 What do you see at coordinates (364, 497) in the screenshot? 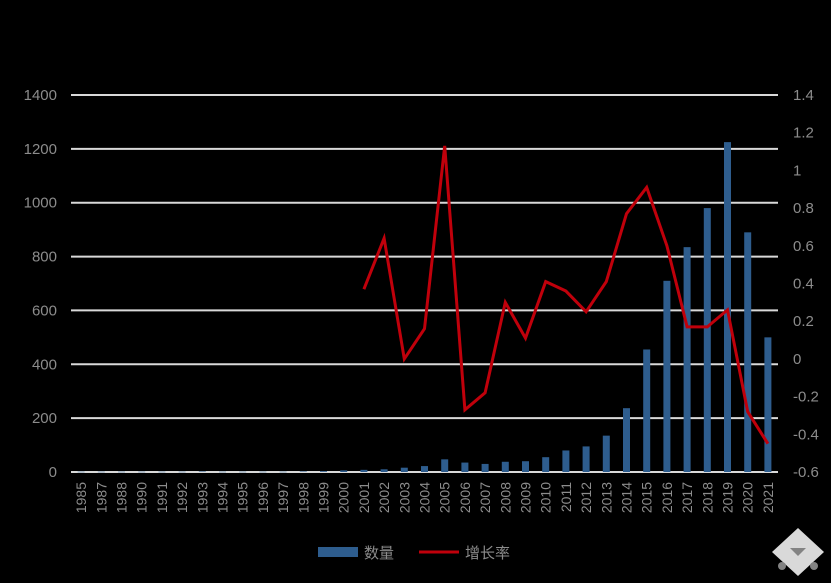
I see `x-axis-tick-label: 2001` at bounding box center [364, 497].